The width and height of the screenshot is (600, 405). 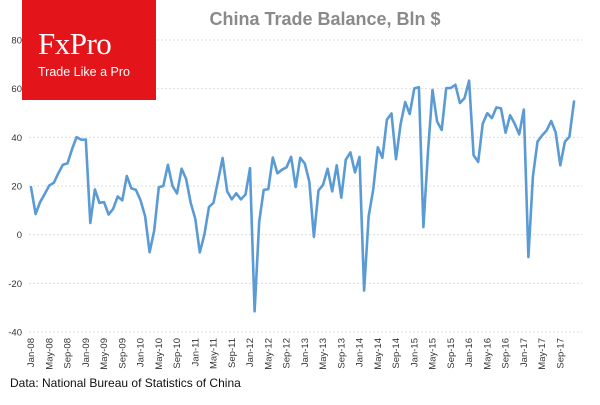 What do you see at coordinates (75, 43) in the screenshot?
I see `logo-text: FxPro` at bounding box center [75, 43].